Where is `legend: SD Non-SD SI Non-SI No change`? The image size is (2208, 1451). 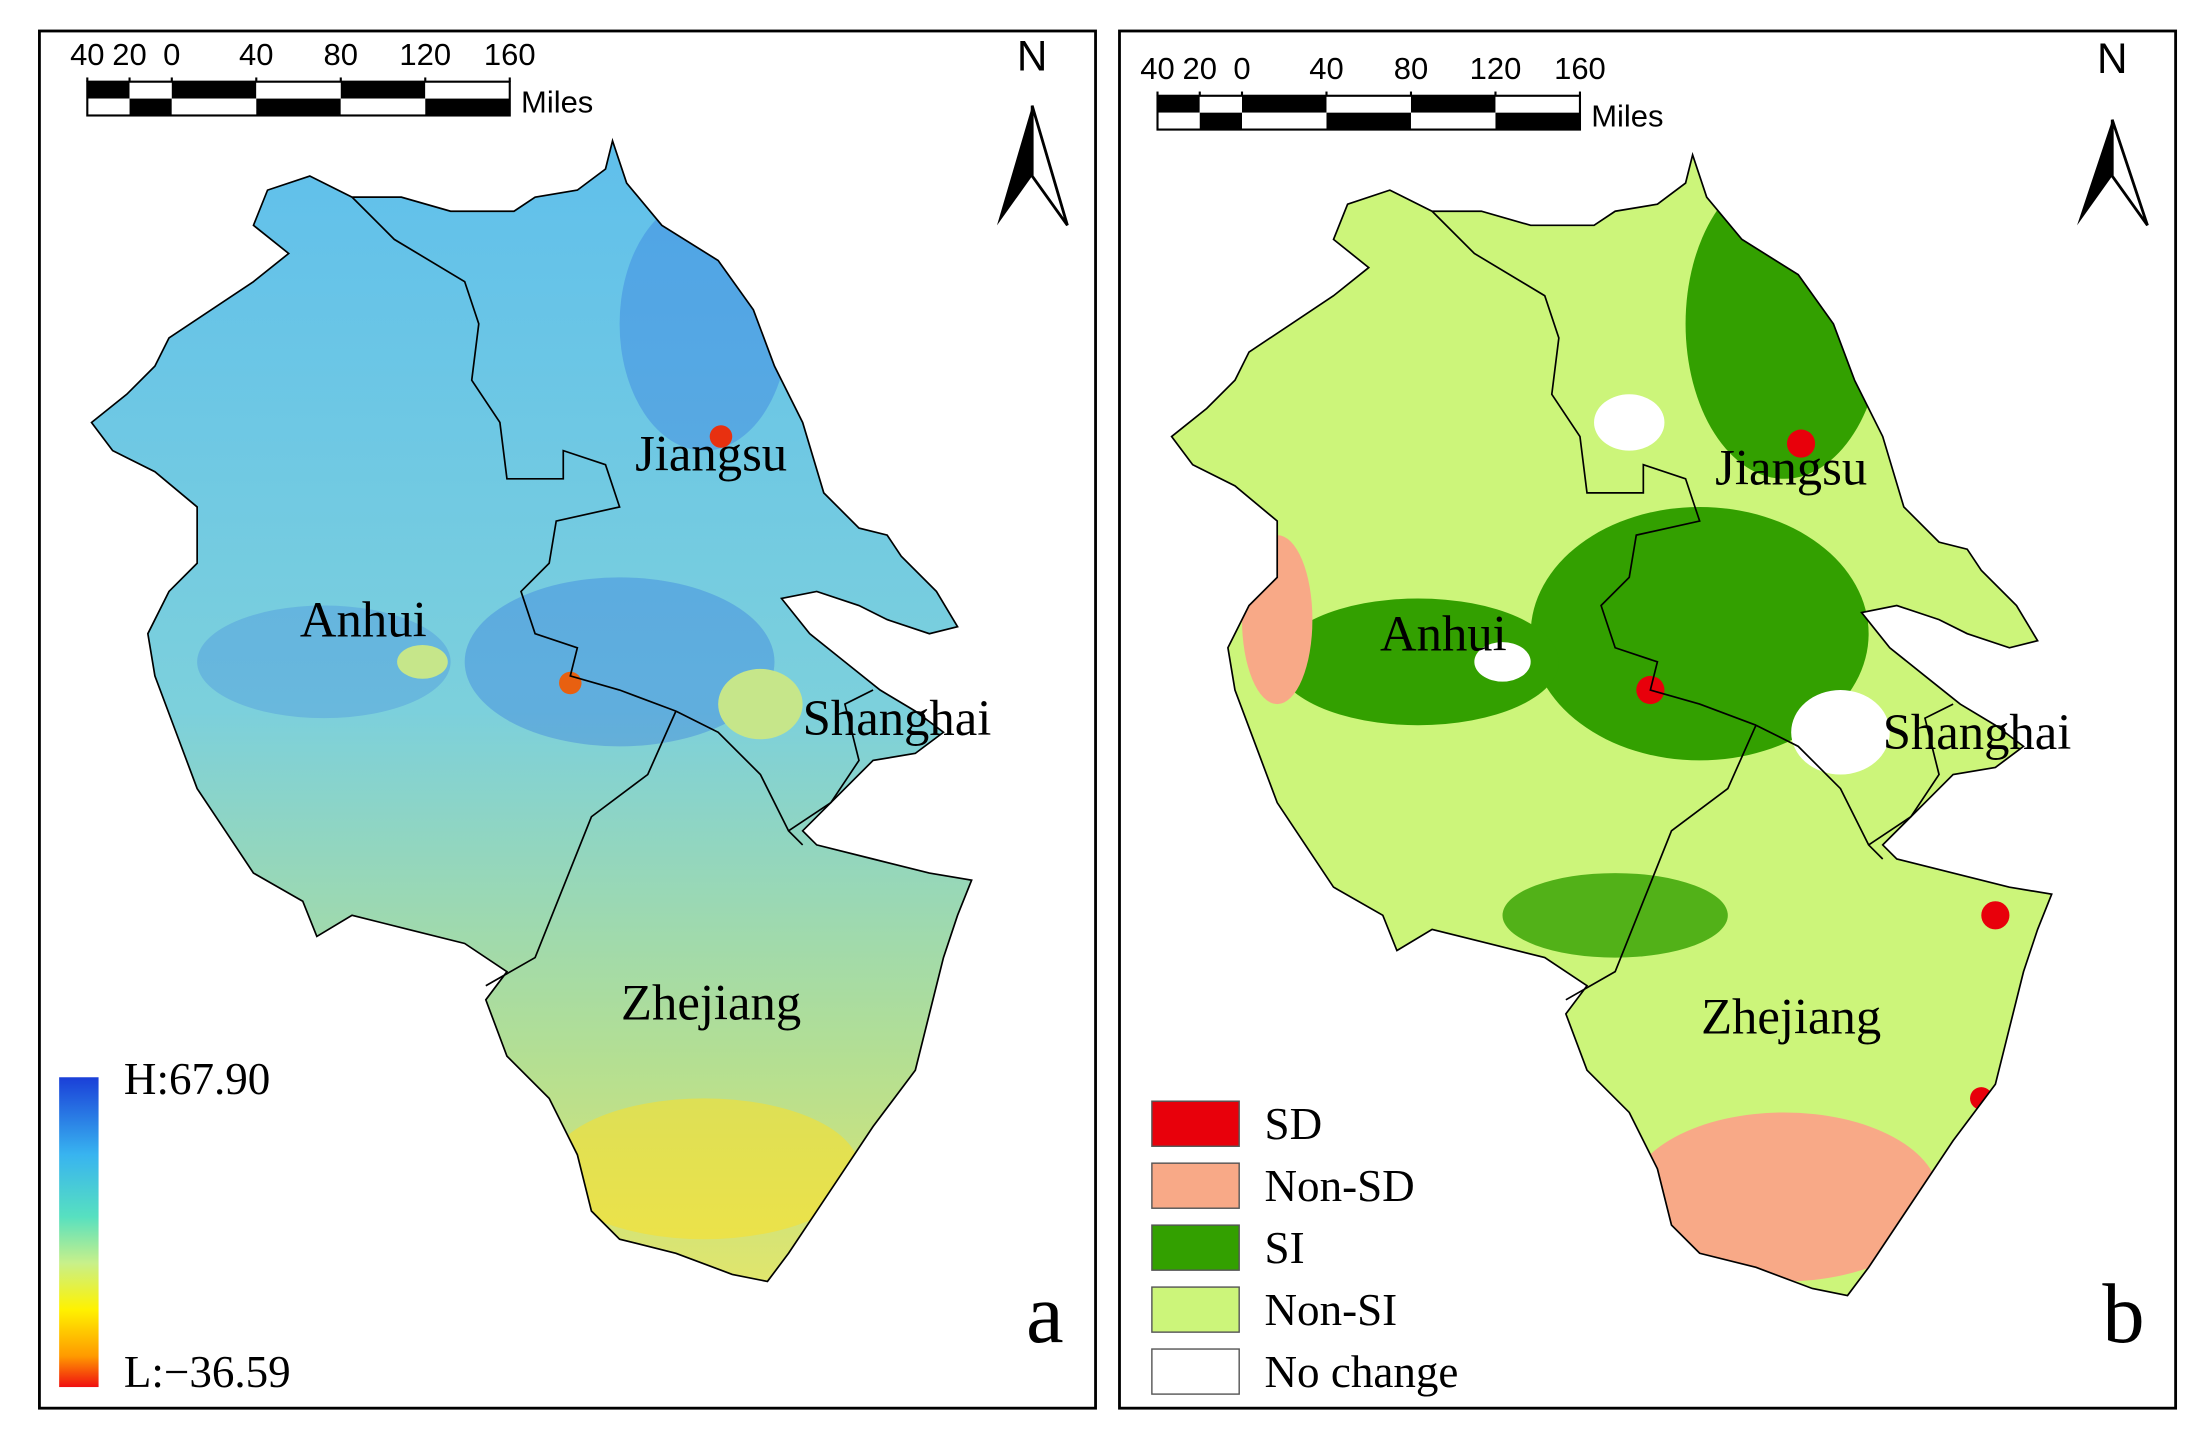 legend: SD Non-SD SI Non-SI No change is located at coordinates (1305, 1248).